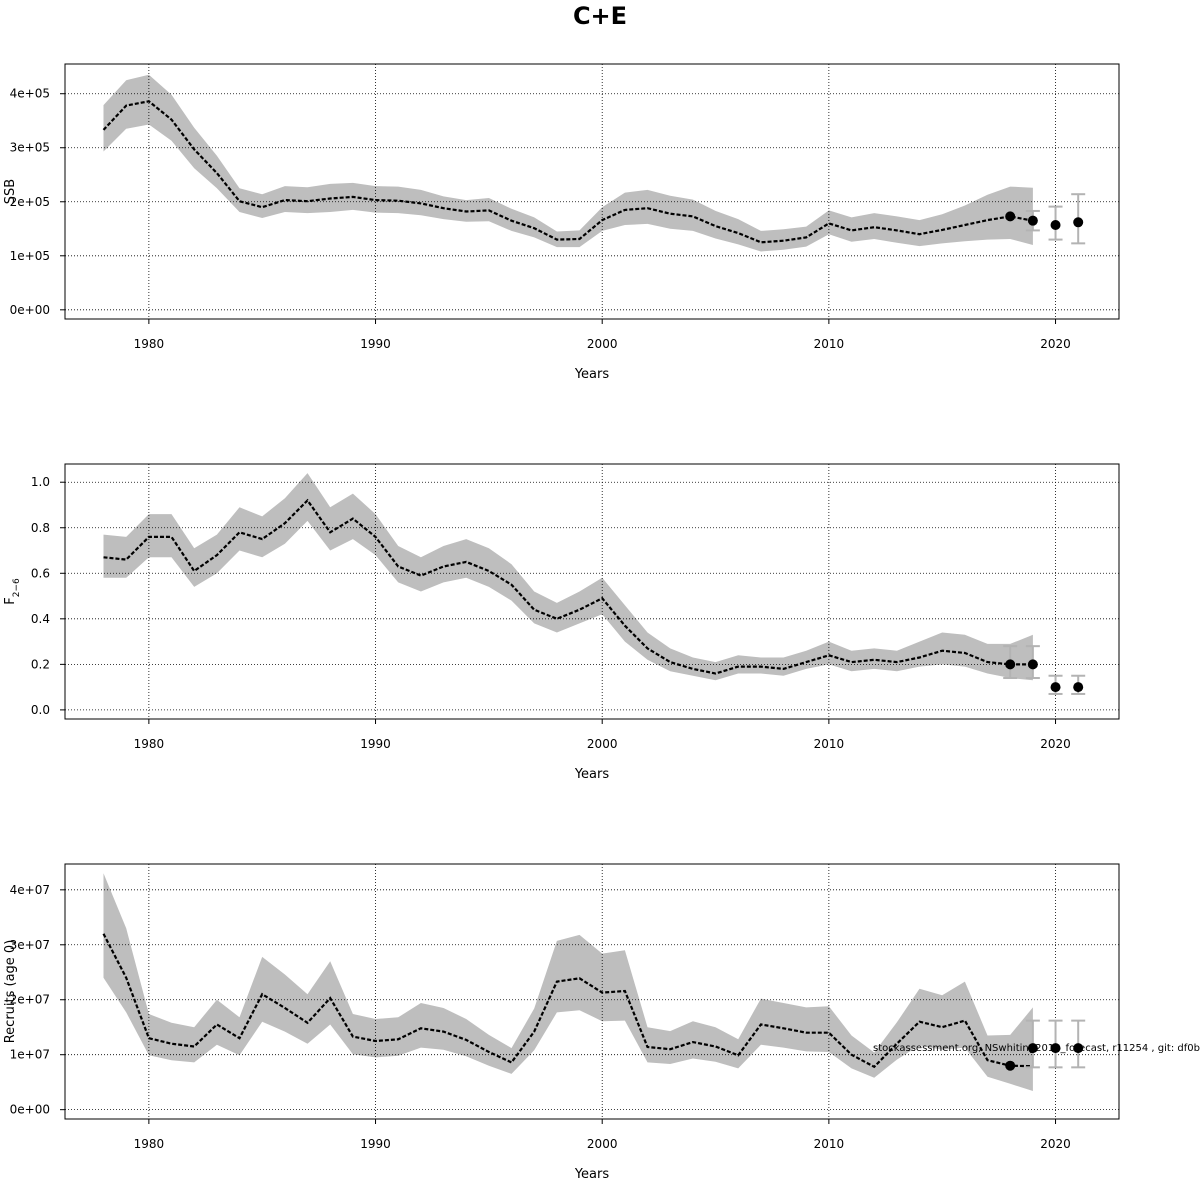  I want to click on y-tick-label: 2e+07, so click(30, 1000).